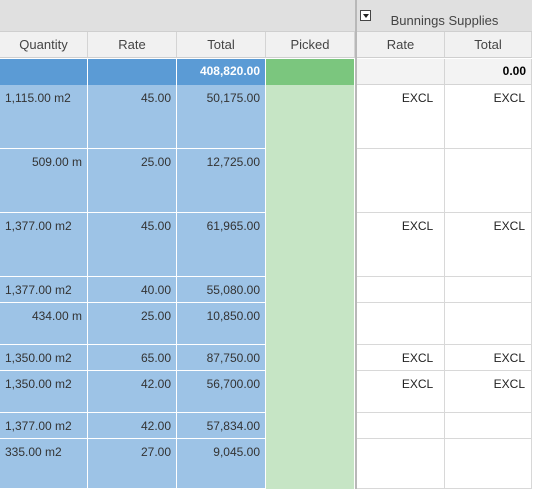  Describe the element at coordinates (132, 45) in the screenshot. I see `column-header-rate: Rate` at that location.